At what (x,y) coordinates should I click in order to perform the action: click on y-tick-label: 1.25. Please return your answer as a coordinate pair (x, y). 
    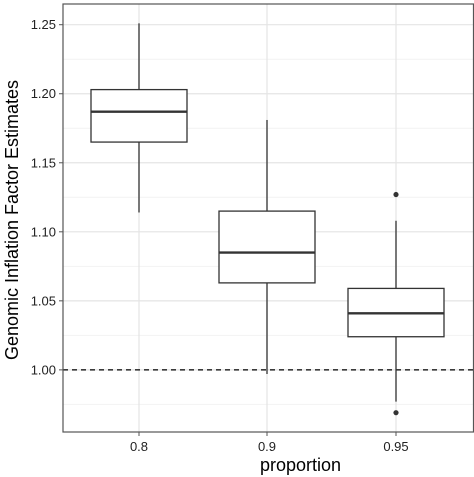
    Looking at the image, I should click on (43, 24).